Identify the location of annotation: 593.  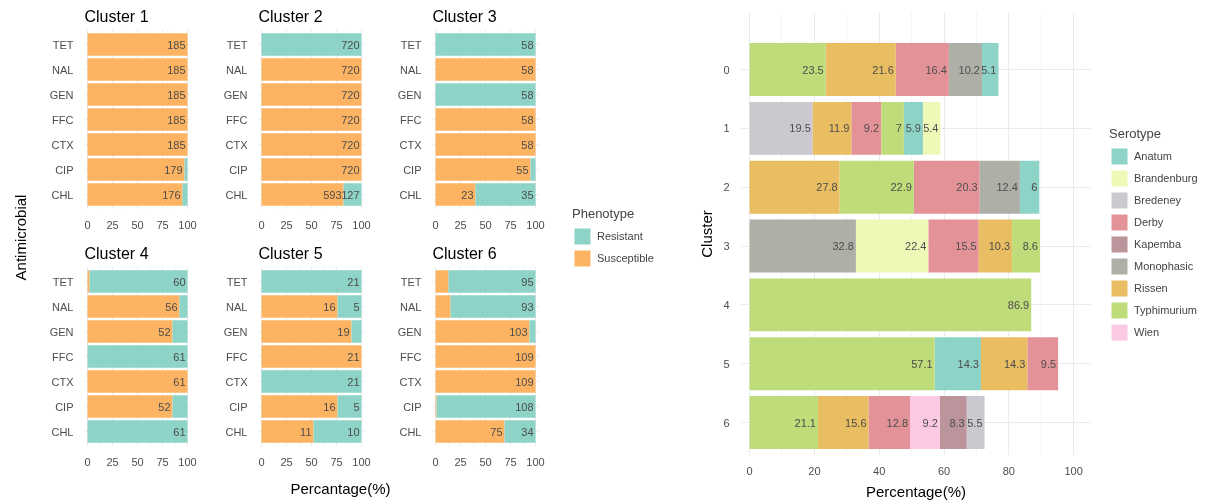
(332, 194).